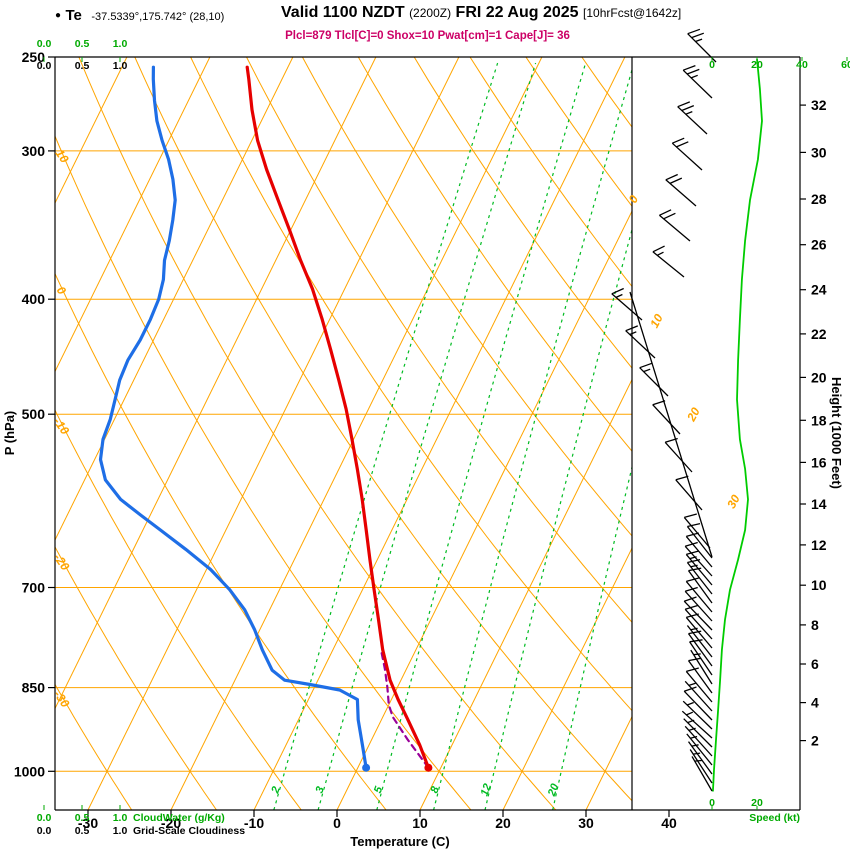  Describe the element at coordinates (399, 841) in the screenshot. I see `svg-text: Temperature (C)` at that location.